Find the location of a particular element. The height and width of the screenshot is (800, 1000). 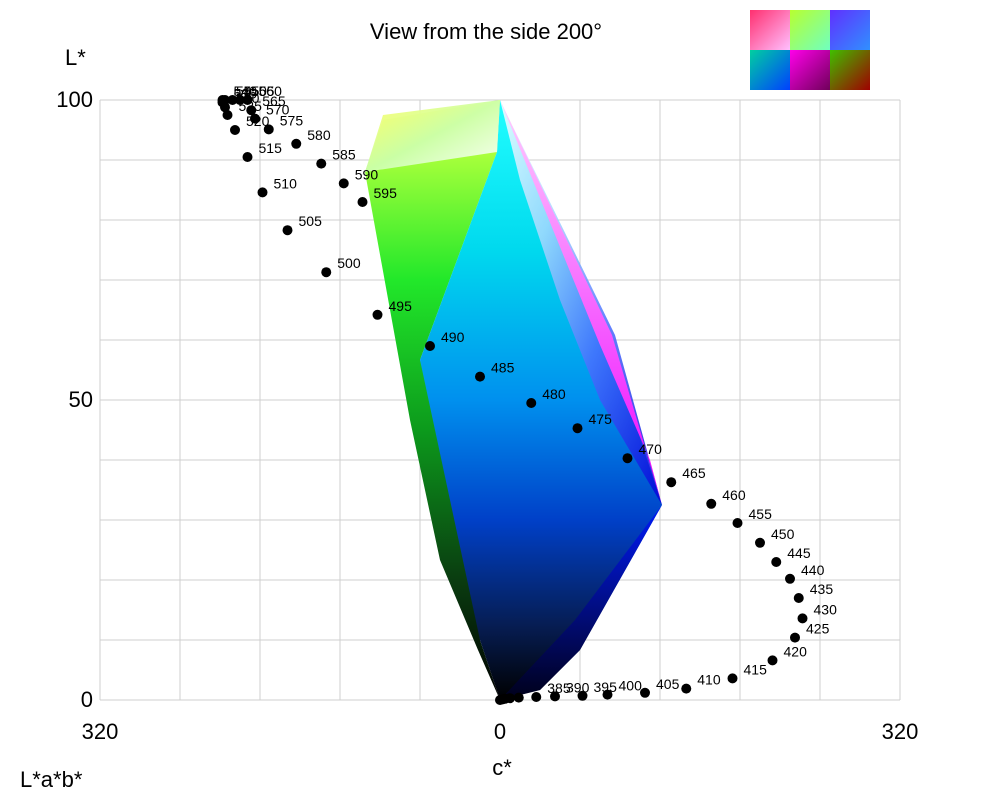

wavelength-label: 570 is located at coordinates (278, 110).